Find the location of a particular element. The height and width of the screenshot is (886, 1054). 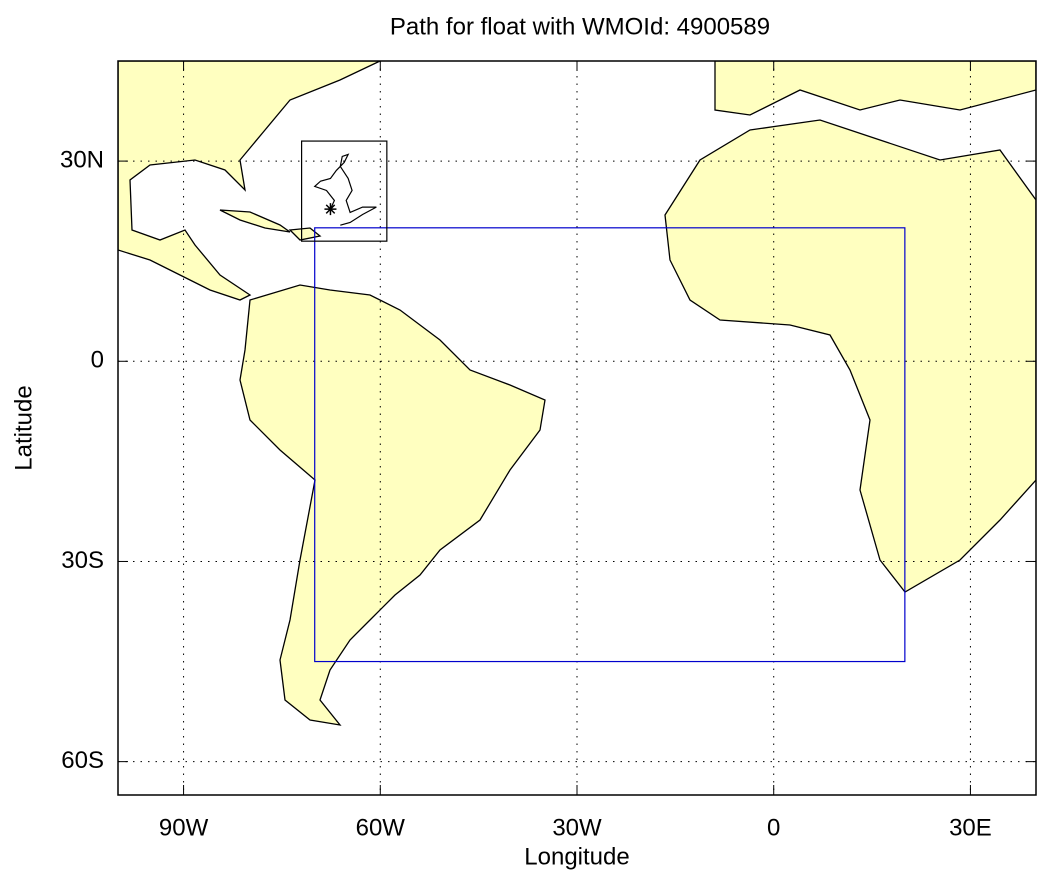

y-axis-label: Latitude is located at coordinates (23, 427).